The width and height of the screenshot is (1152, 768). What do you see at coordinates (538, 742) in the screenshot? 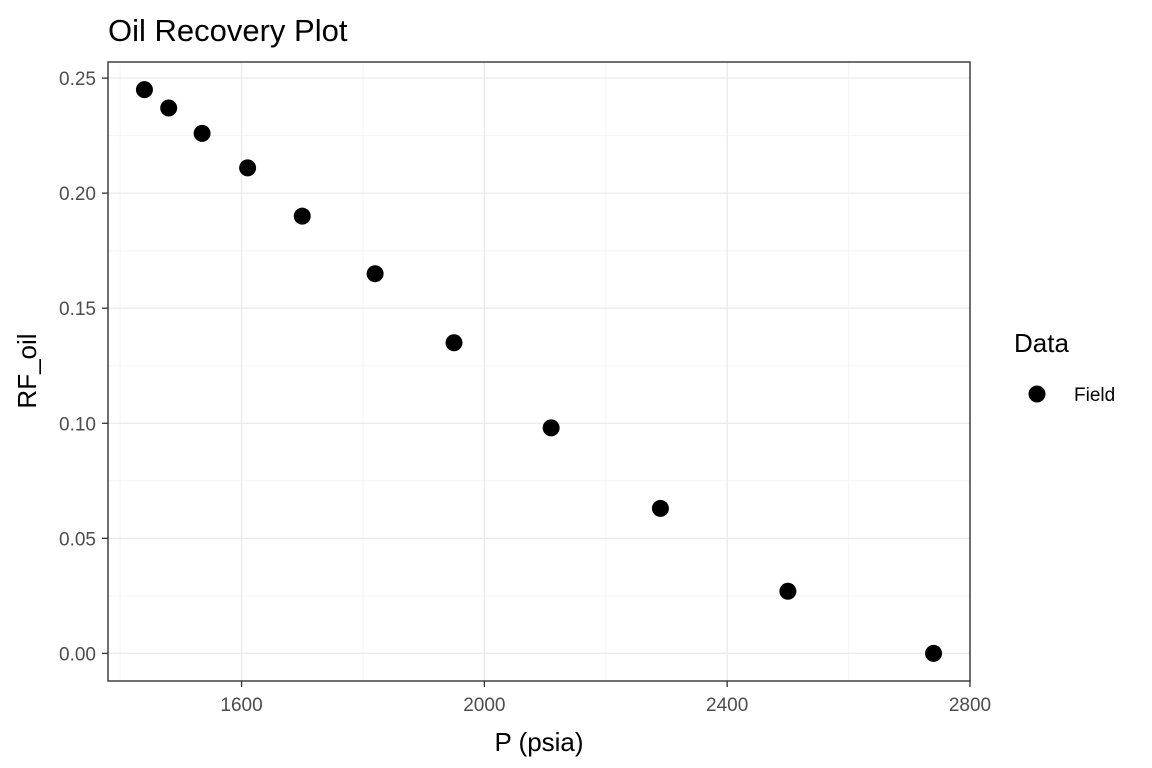
I see `x-axis-title: P (psia)` at bounding box center [538, 742].